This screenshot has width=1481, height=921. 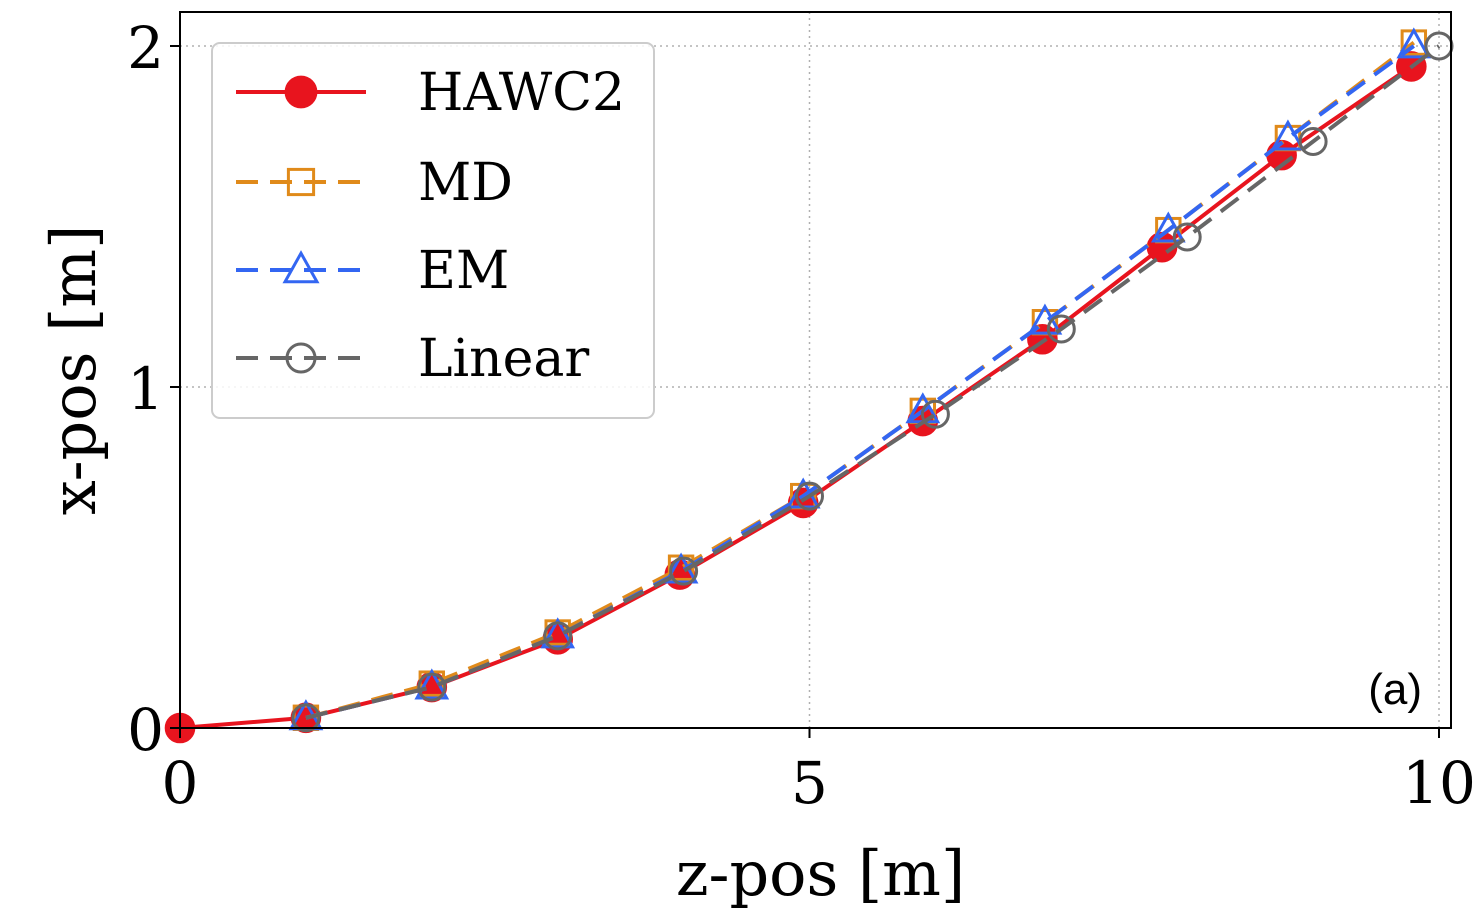 I want to click on legend-label: HAWC2, so click(x=521, y=93).